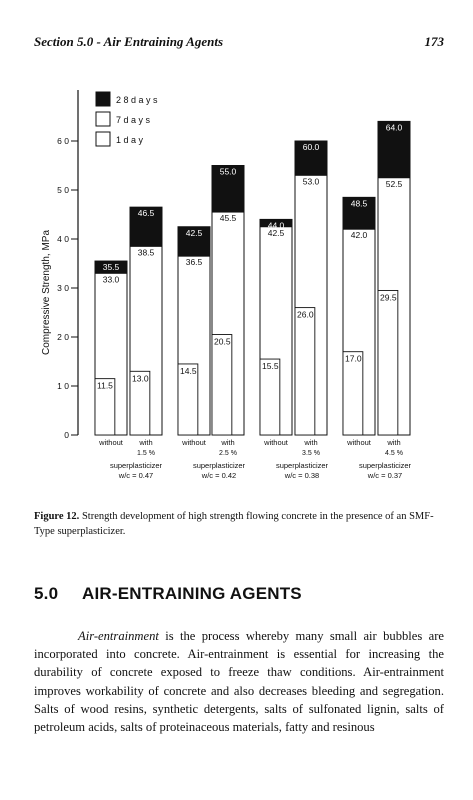 The height and width of the screenshot is (800, 473). Describe the element at coordinates (129, 41) in the screenshot. I see `running-head: Section 5.0 - Air Entraining Agents` at that location.